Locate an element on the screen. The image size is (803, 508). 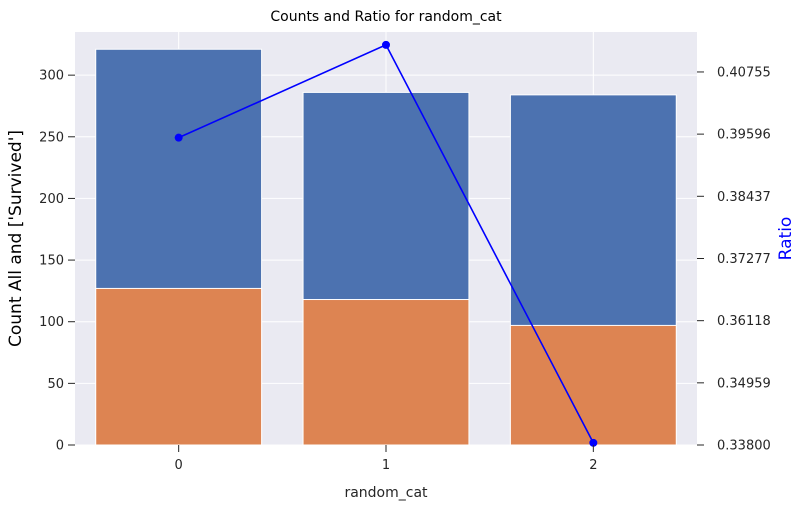
x-tick-label: 2 is located at coordinates (593, 465).